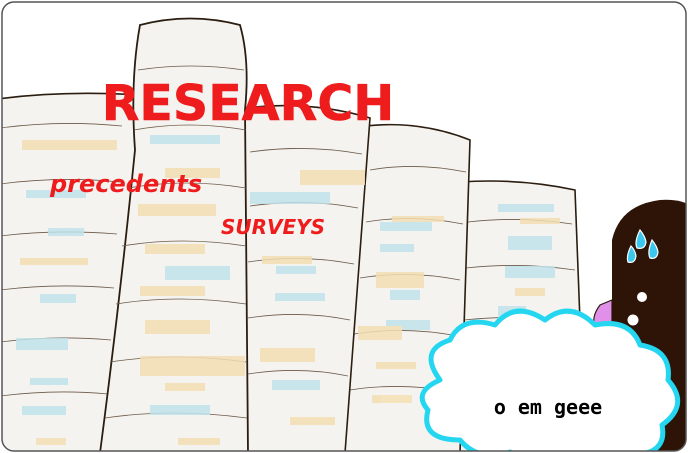  What do you see at coordinates (548, 407) in the screenshot?
I see `speech-text: o em geee` at bounding box center [548, 407].